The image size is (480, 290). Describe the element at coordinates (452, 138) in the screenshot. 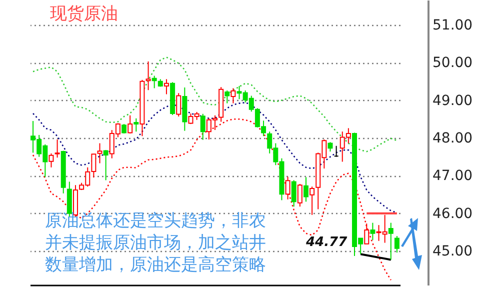

I see `y-tick-label: 48.00` at that location.